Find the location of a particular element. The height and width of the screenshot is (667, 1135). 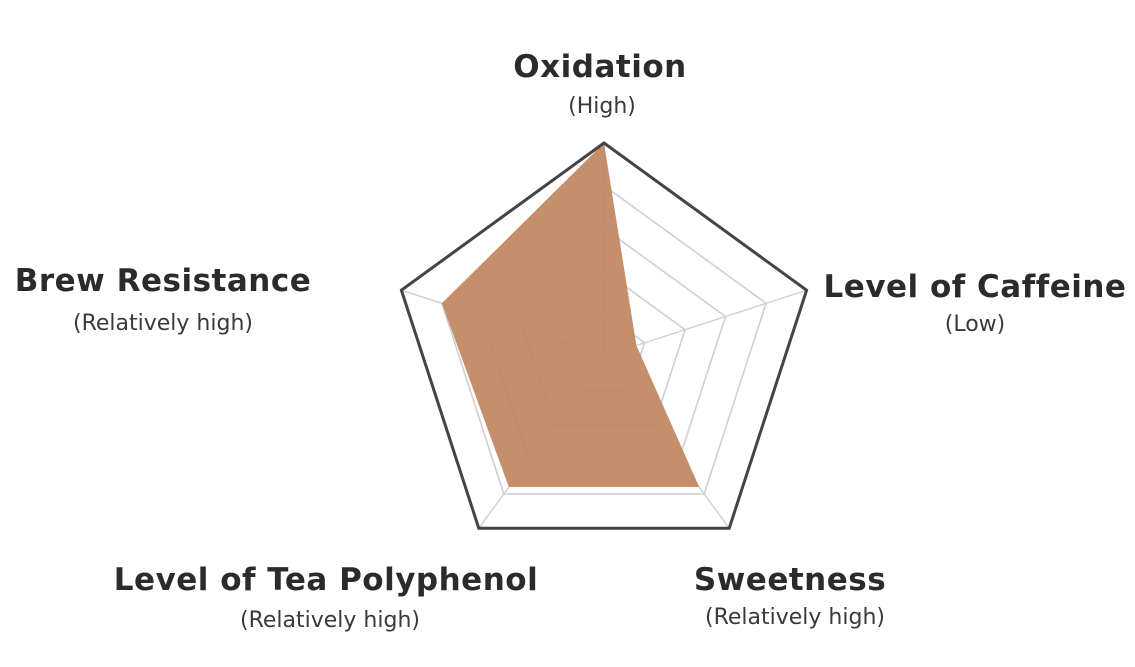

axis-label-level-of-caffeine: Level of Caffeine is located at coordinates (975, 287).